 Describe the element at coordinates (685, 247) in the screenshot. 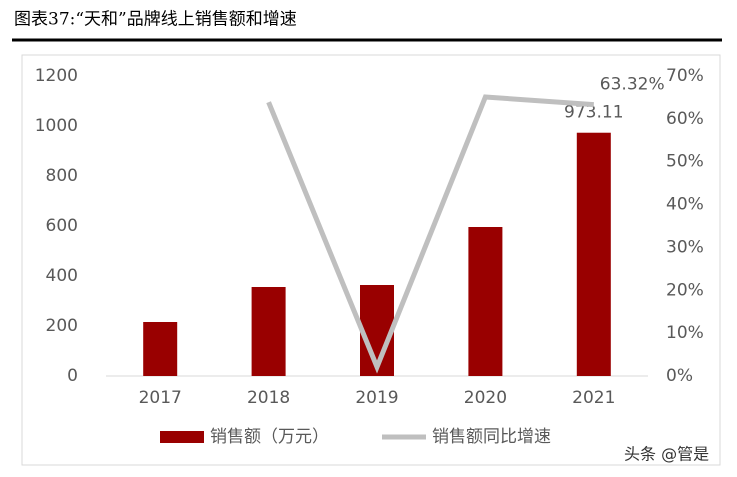

I see `y2-tick-label: 30%` at that location.